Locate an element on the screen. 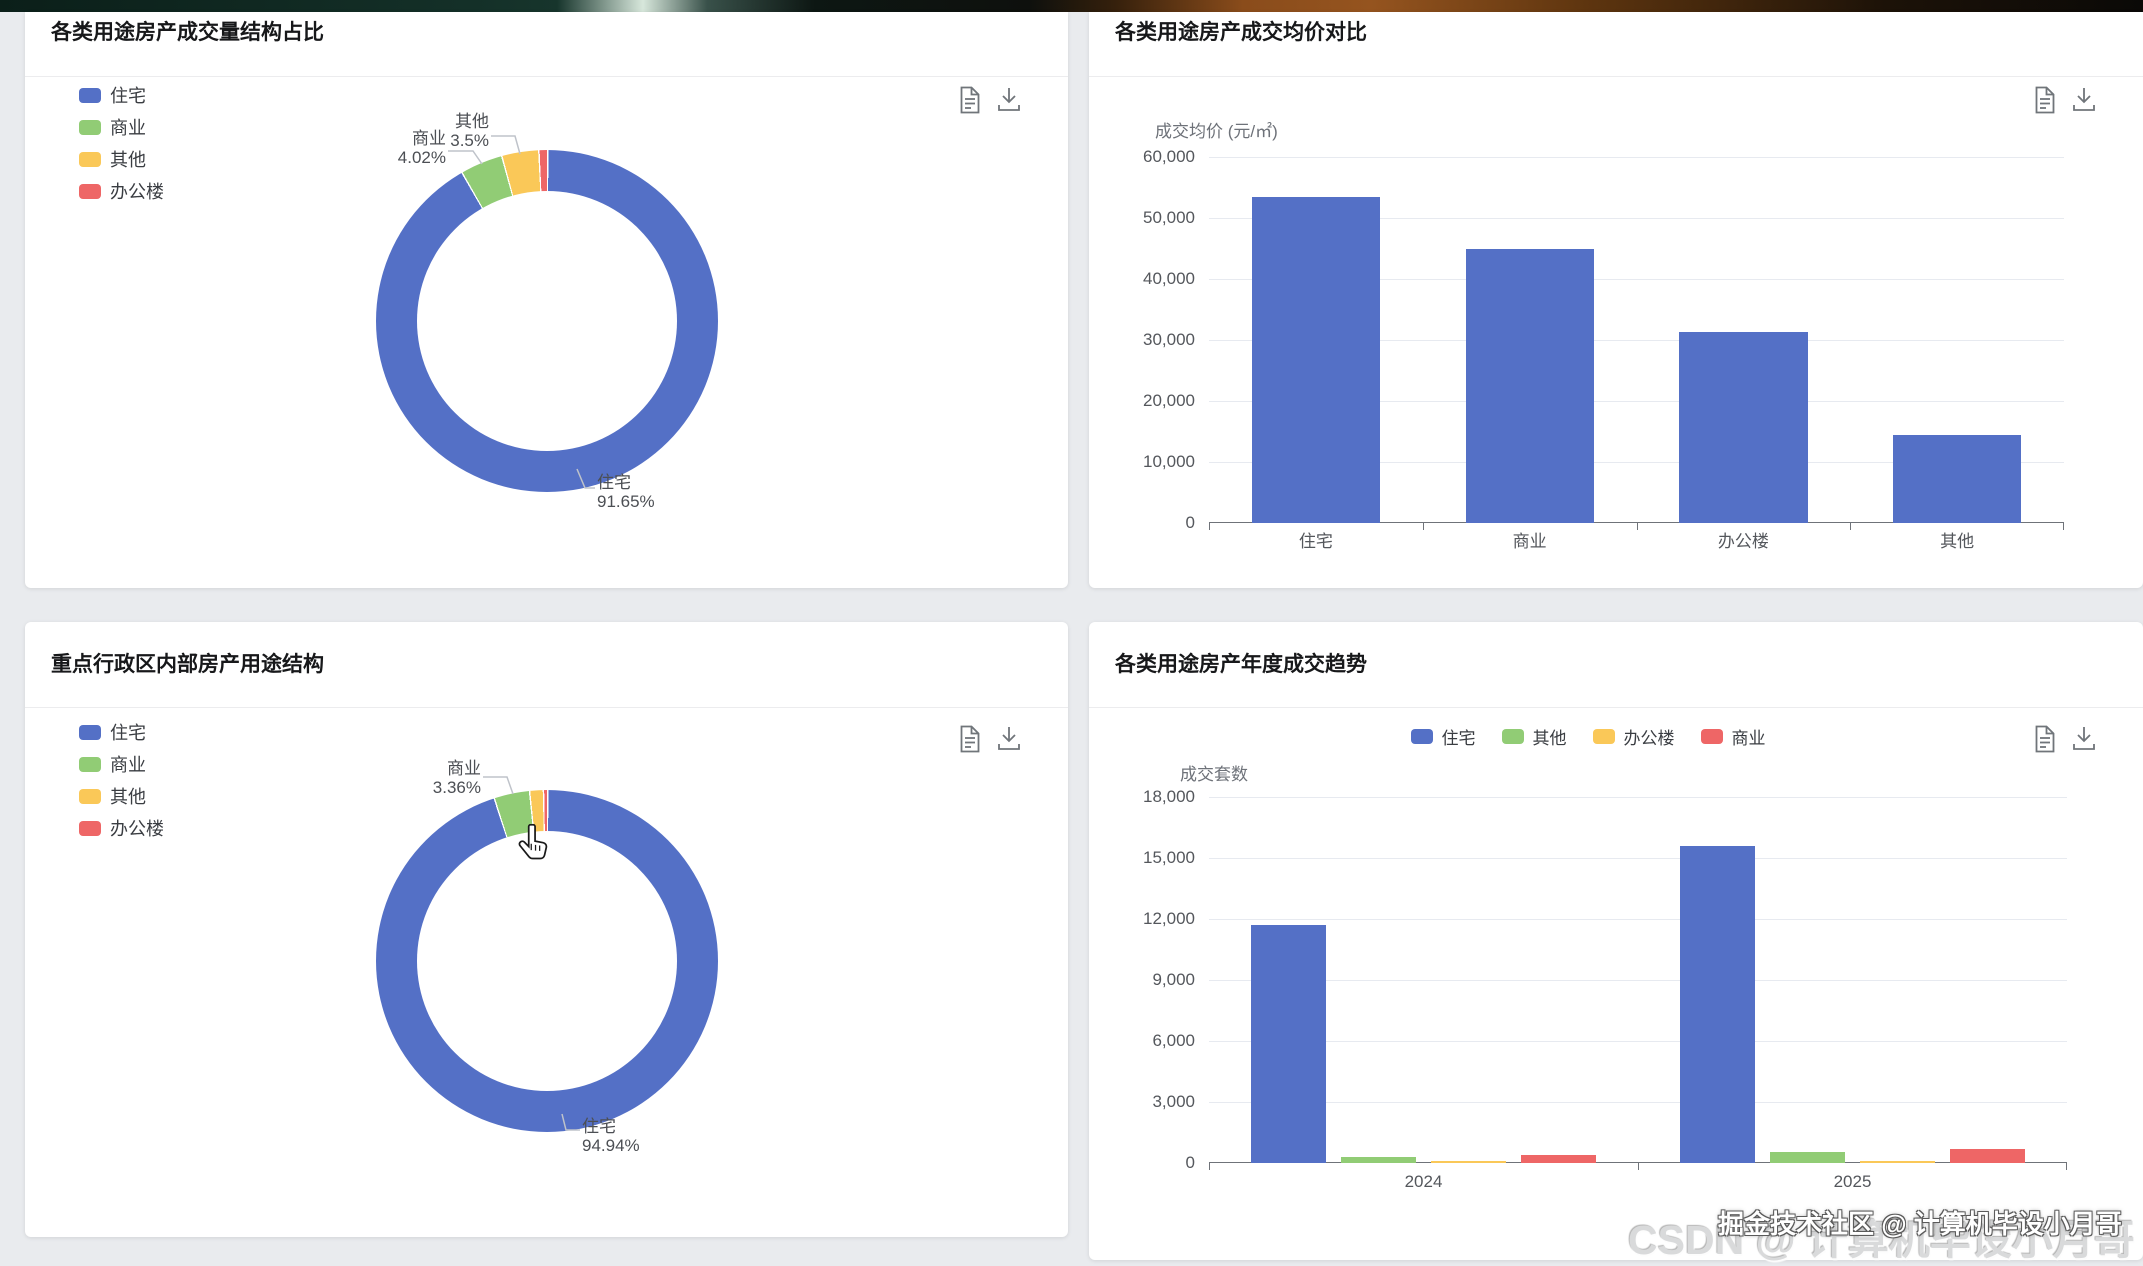  legend-label: 商业 is located at coordinates (128, 765).